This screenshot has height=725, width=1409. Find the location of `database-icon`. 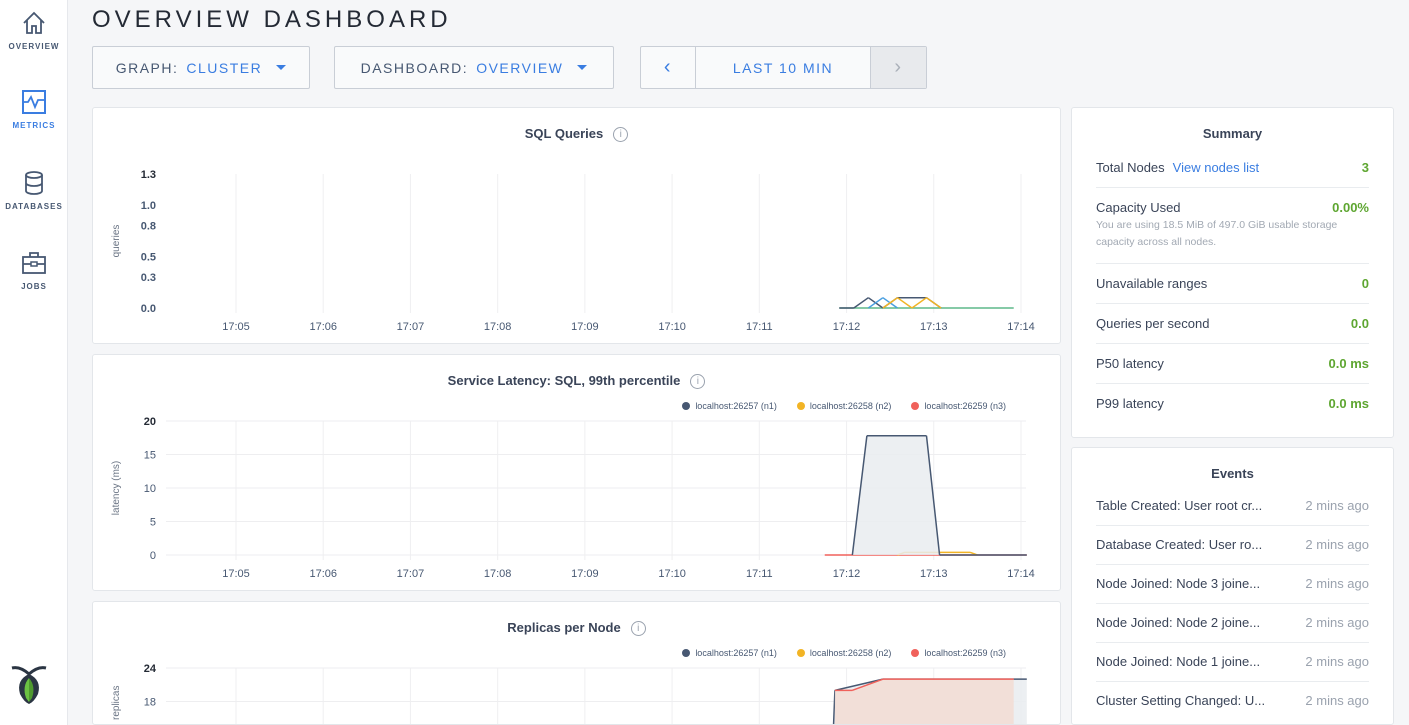

database-icon is located at coordinates (34, 183).